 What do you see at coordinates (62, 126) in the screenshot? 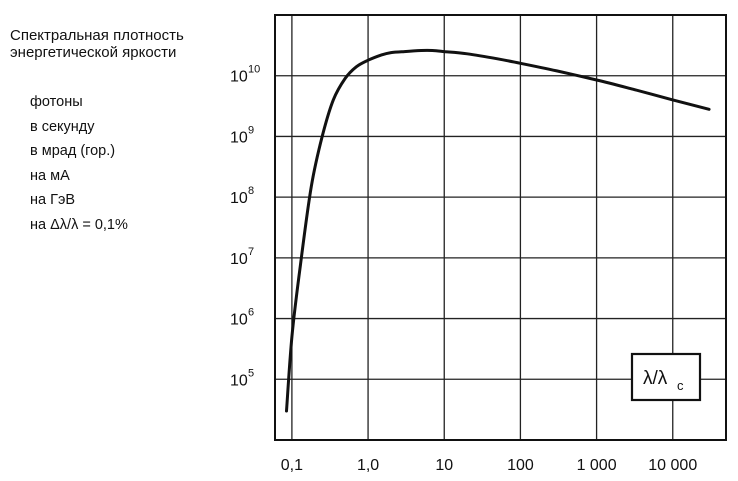
I see `units-line-per-second: в секунду` at bounding box center [62, 126].